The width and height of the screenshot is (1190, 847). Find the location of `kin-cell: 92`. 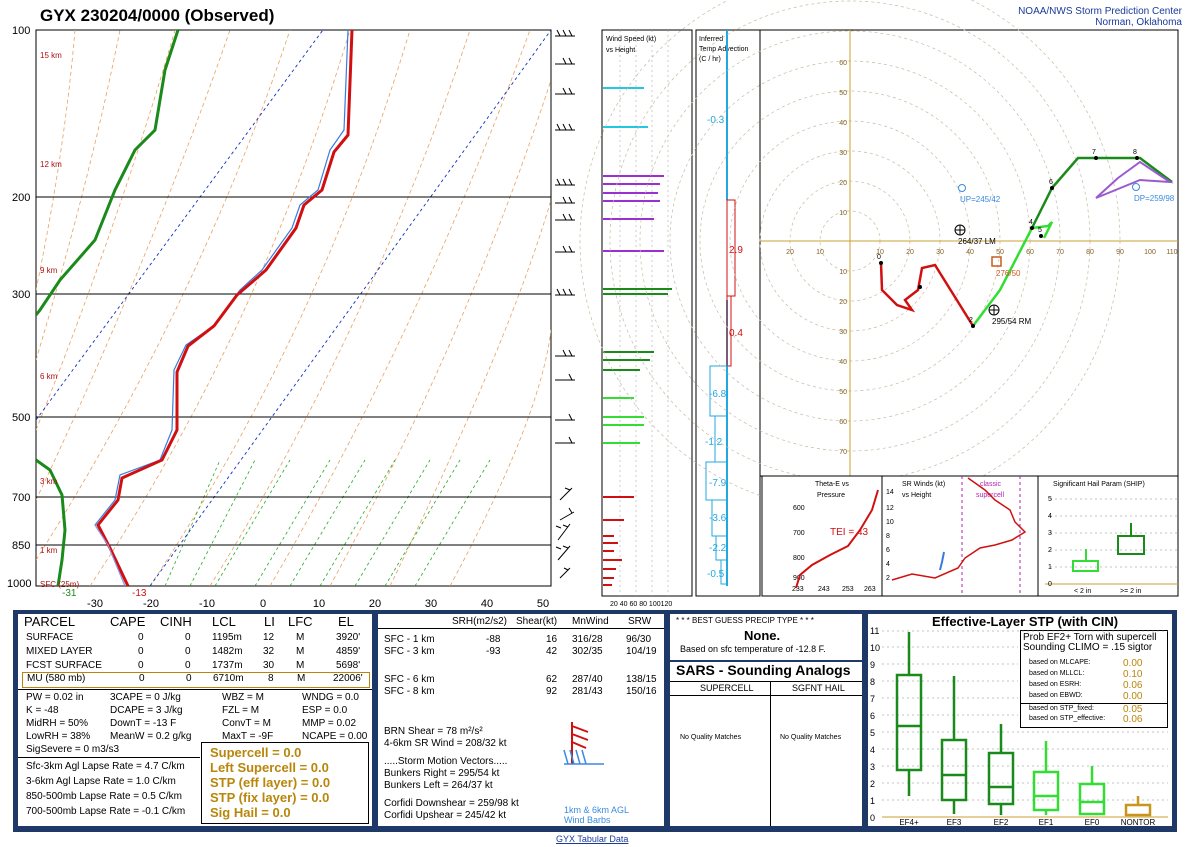

kin-cell: 92 is located at coordinates (552, 691).